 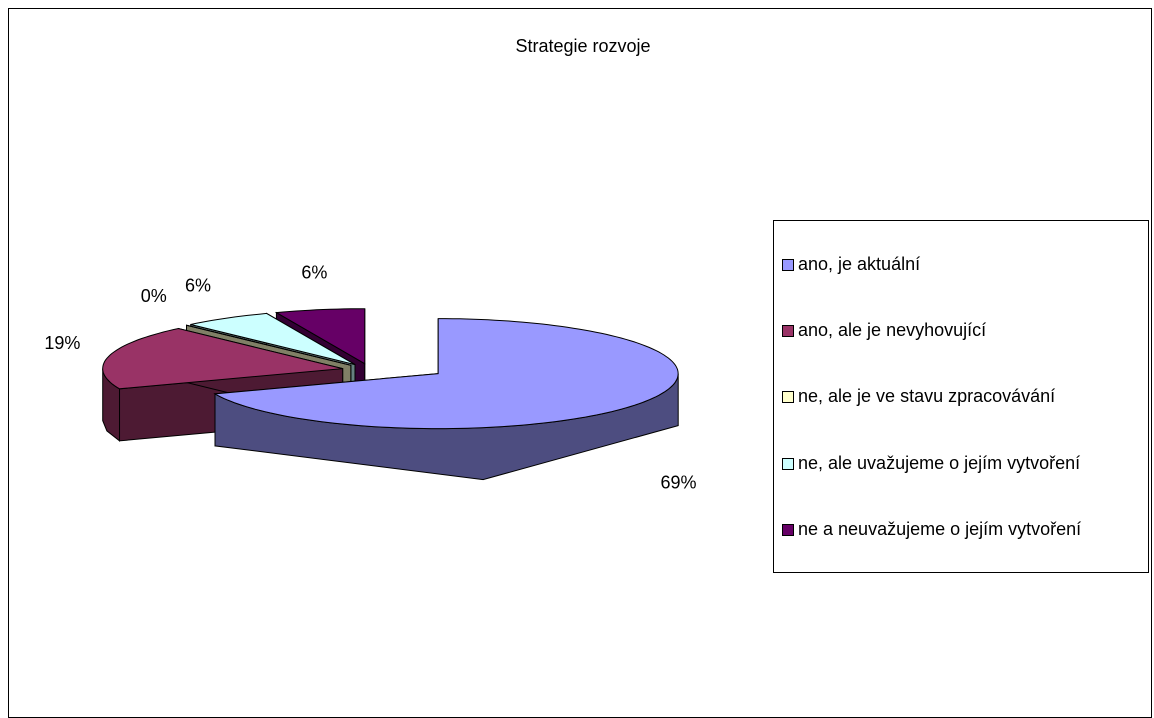 What do you see at coordinates (939, 462) in the screenshot?
I see `legend-label: ne, ale uvažujeme o jejím vytvoření` at bounding box center [939, 462].